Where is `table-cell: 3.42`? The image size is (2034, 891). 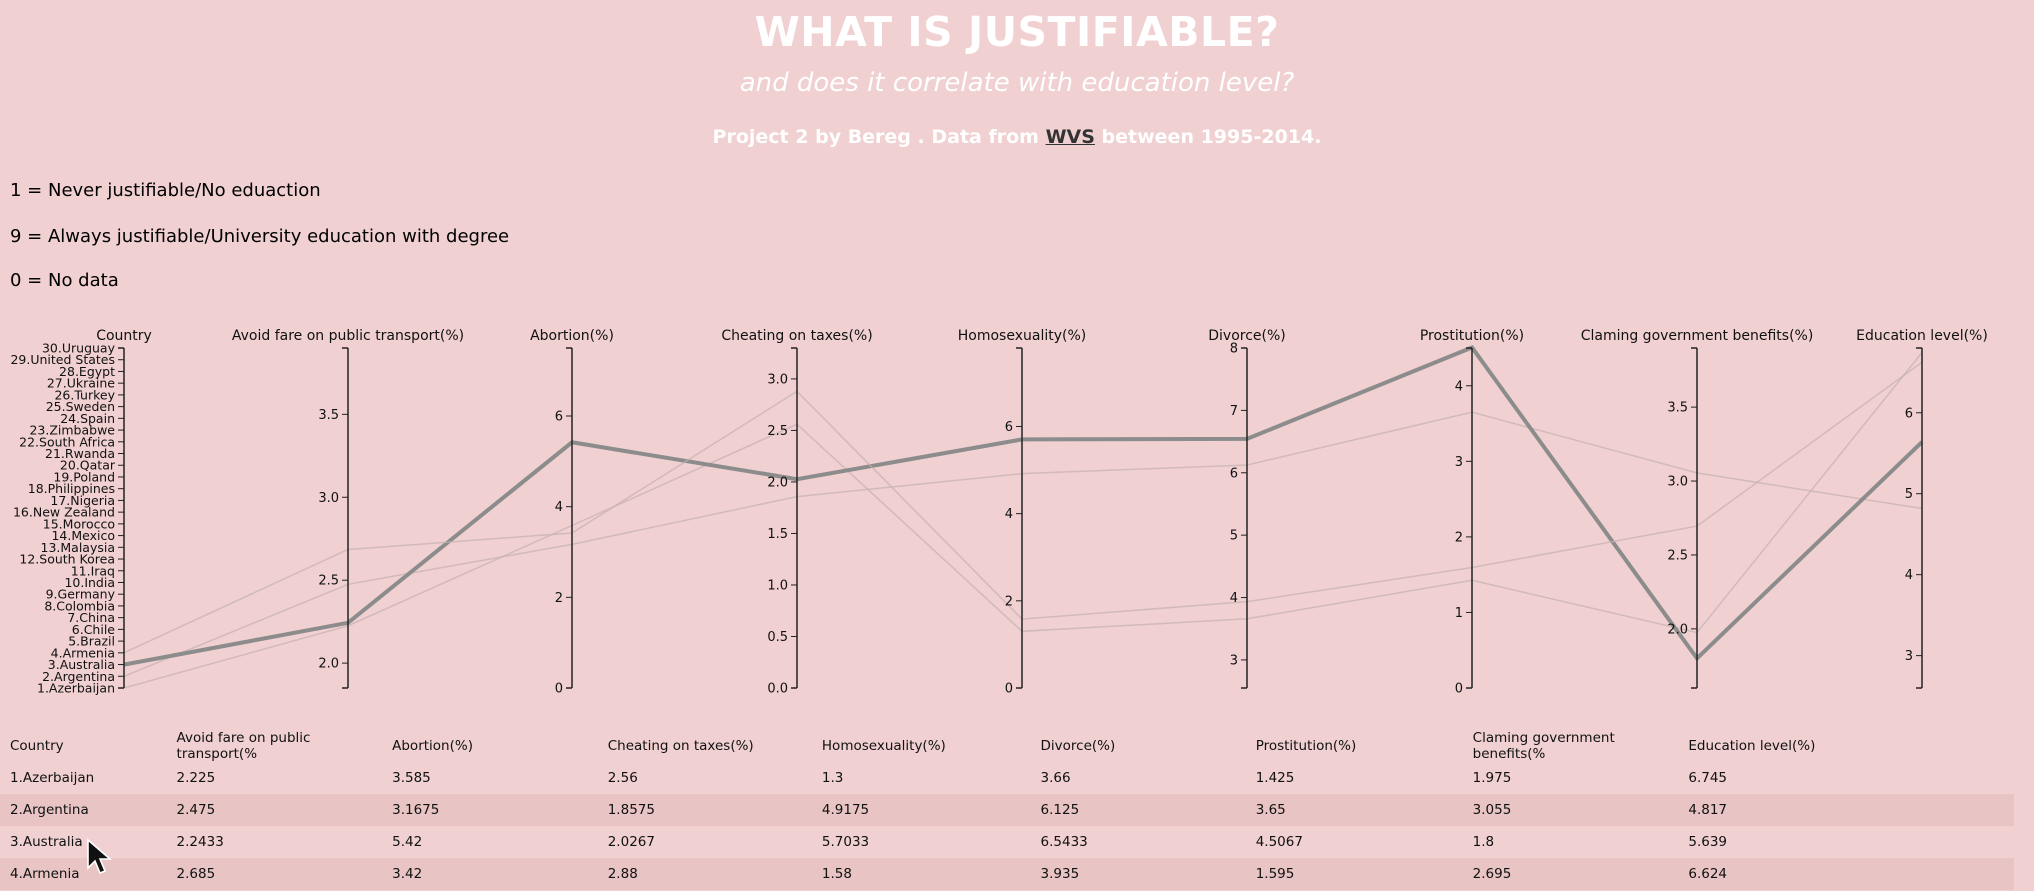
table-cell: 3.42 is located at coordinates (407, 874).